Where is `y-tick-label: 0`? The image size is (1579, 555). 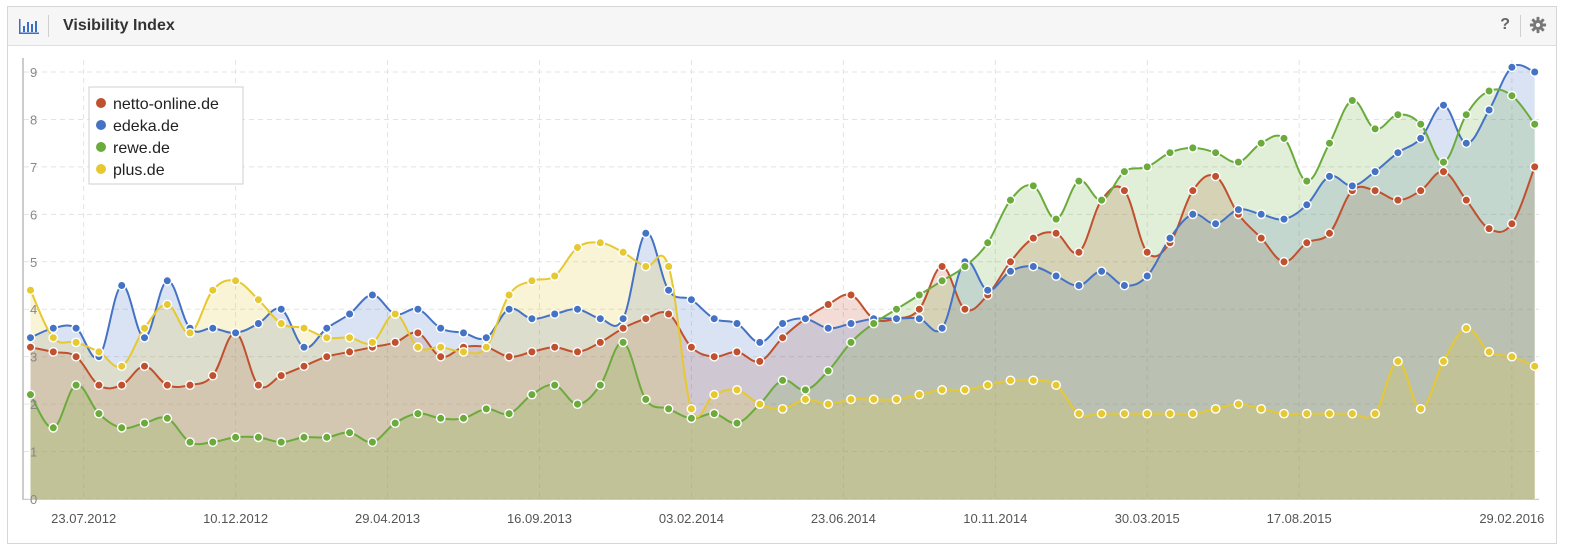 y-tick-label: 0 is located at coordinates (33, 499).